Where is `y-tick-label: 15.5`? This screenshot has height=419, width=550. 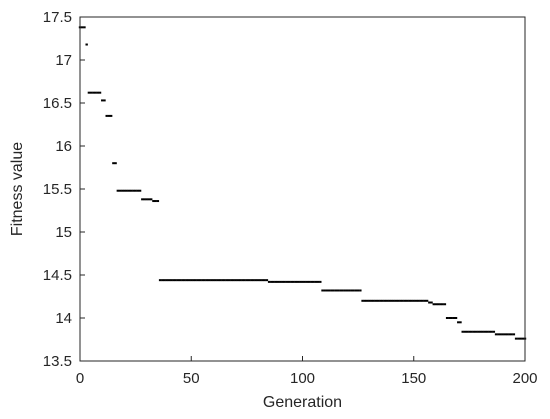 y-tick-label: 15.5 is located at coordinates (57, 189).